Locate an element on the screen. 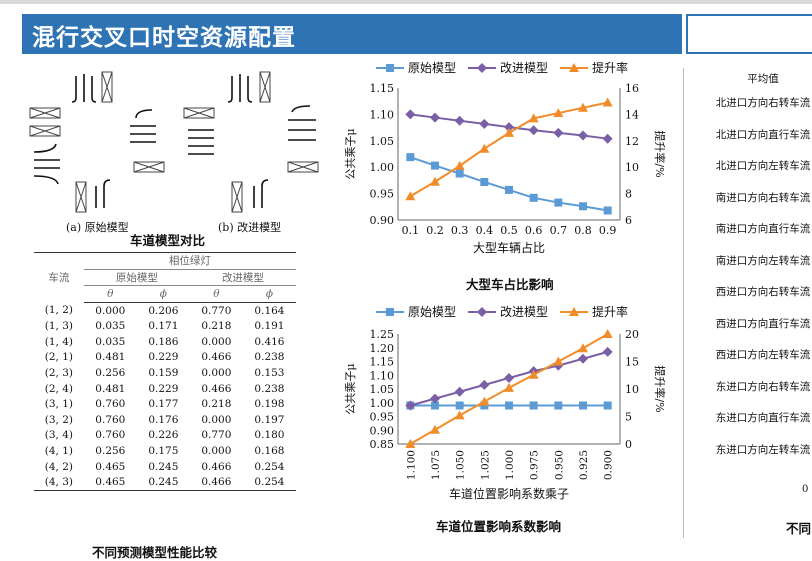 This screenshot has width=812, height=561. right-panel-row: 南进口方向左转车流 is located at coordinates (763, 260).